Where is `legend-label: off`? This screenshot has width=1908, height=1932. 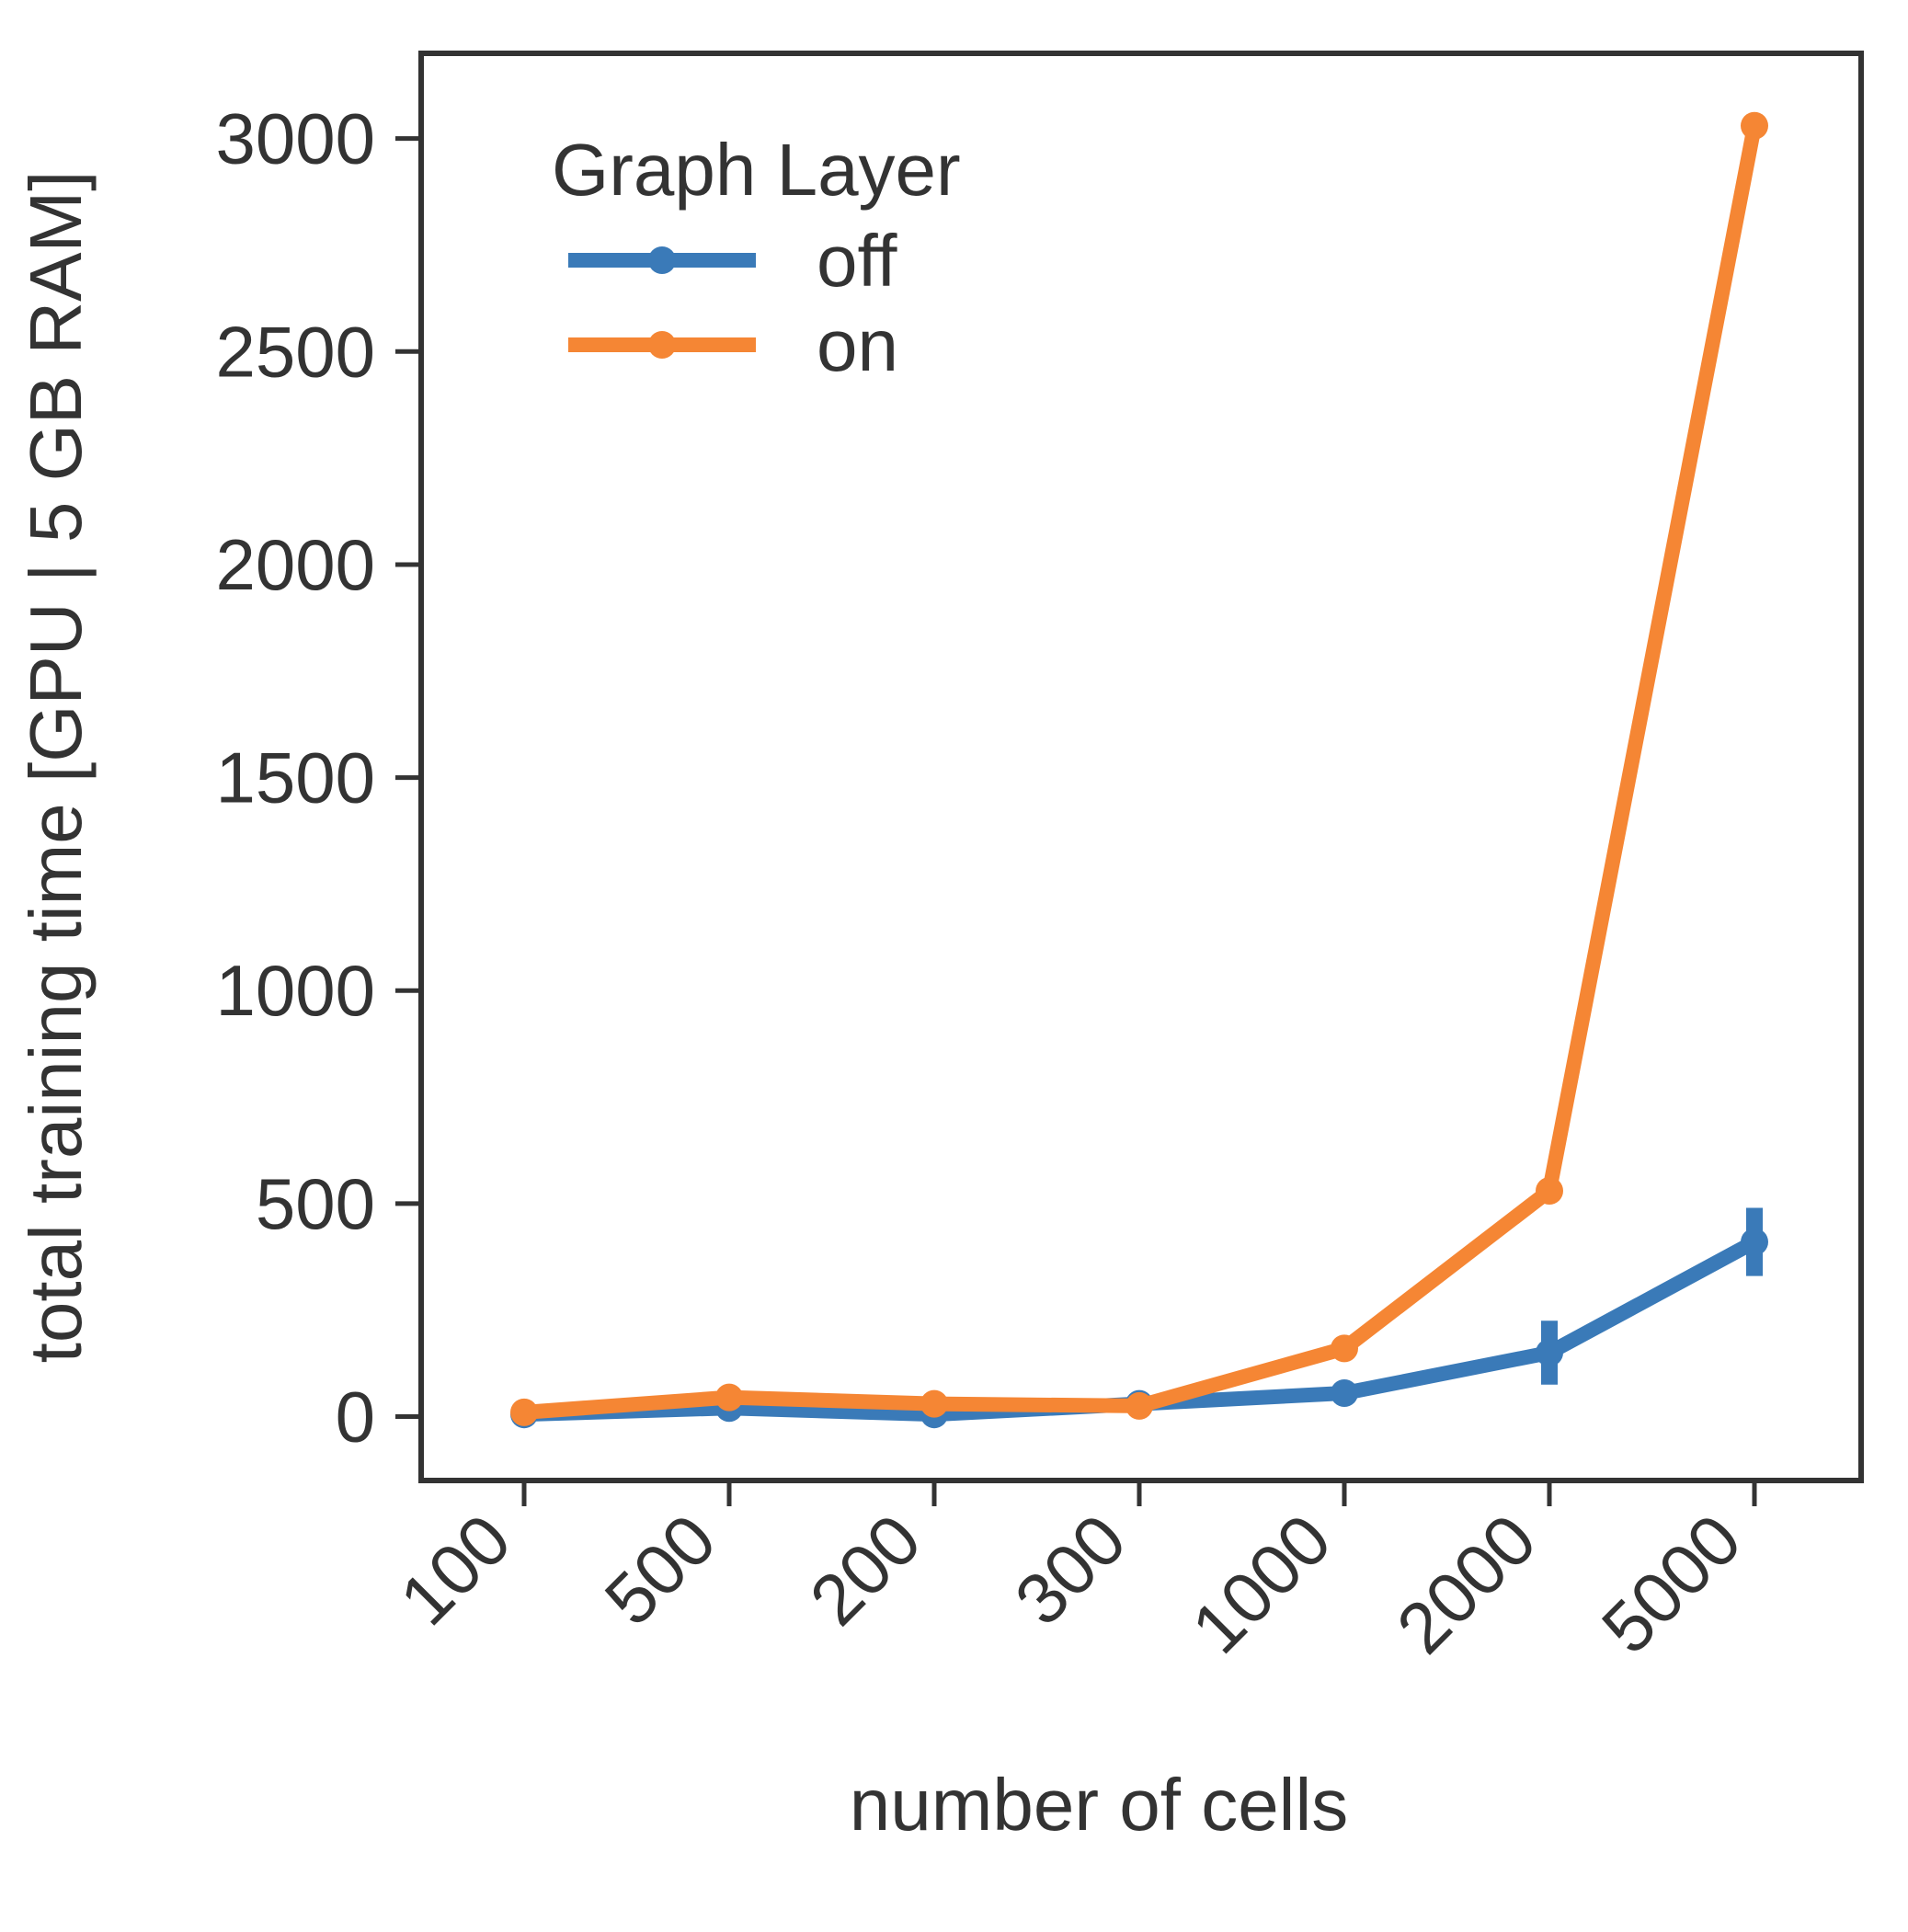
legend-label: off is located at coordinates (857, 261).